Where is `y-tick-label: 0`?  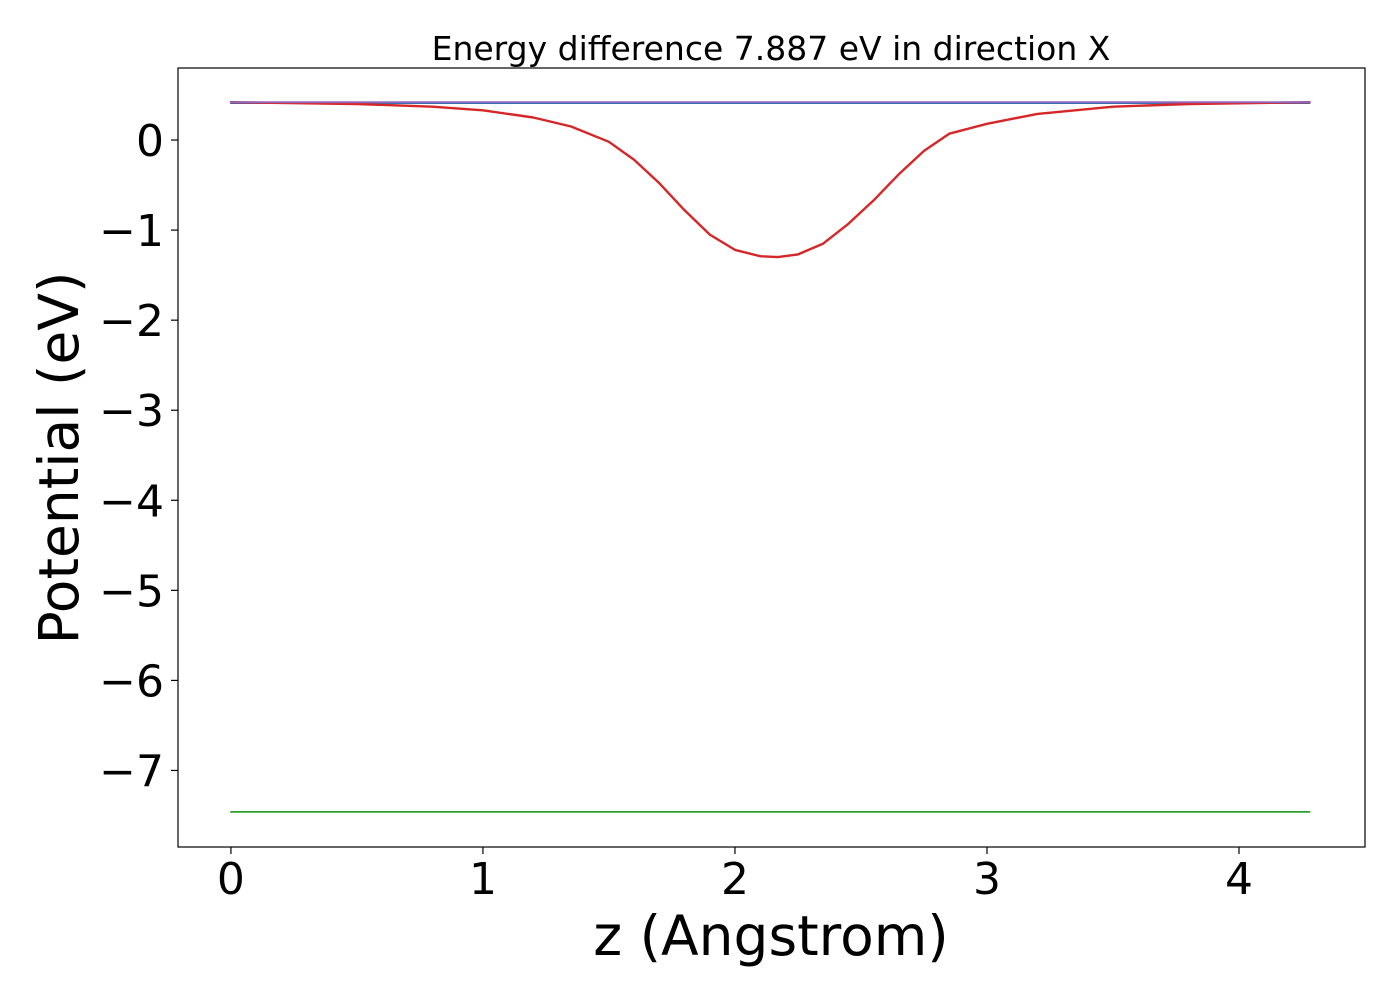
y-tick-label: 0 is located at coordinates (150, 141).